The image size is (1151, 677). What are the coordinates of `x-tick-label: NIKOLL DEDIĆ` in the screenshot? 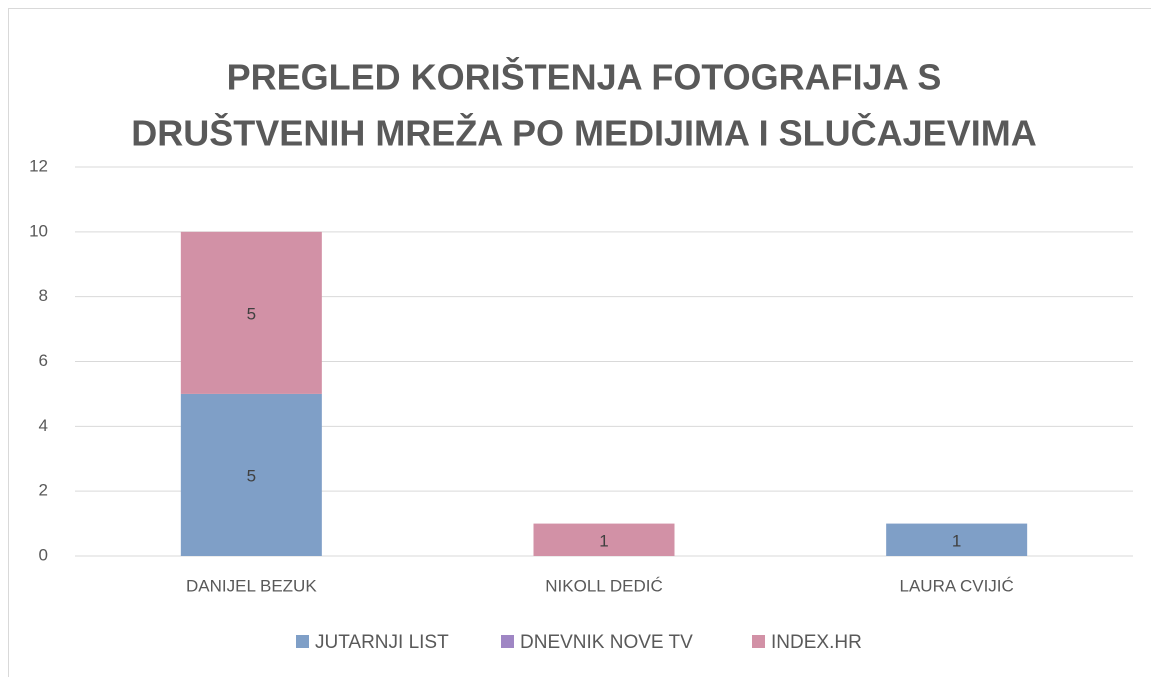 It's located at (603, 585).